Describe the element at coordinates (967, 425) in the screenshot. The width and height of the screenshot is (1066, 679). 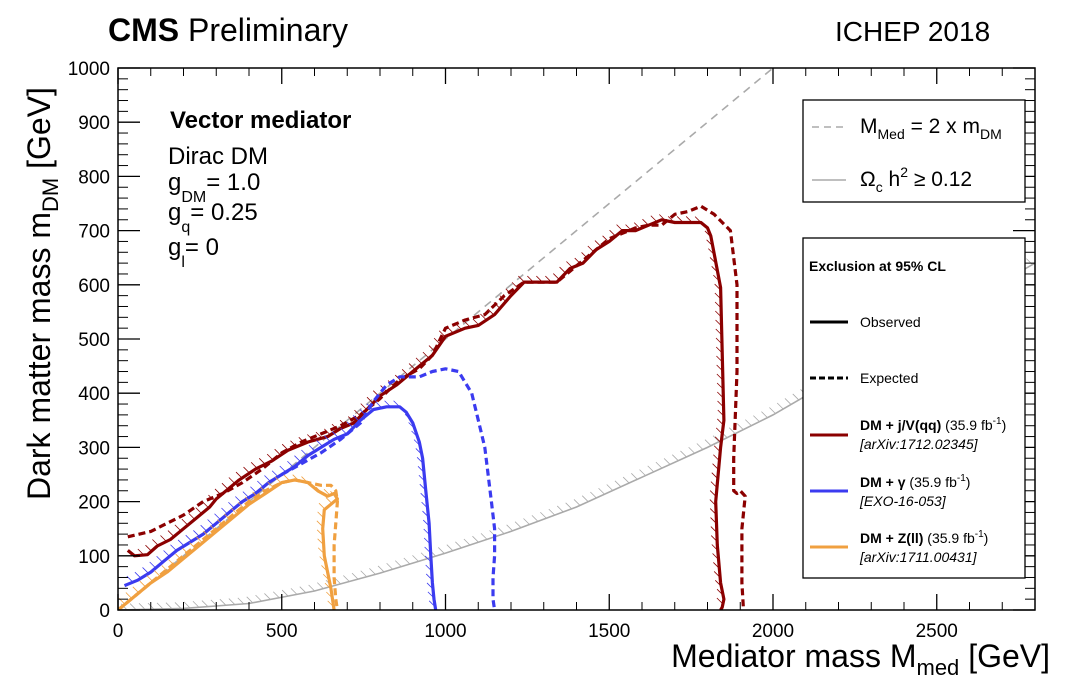
I see `legend-jv-lumi: (35.9 fb` at that location.